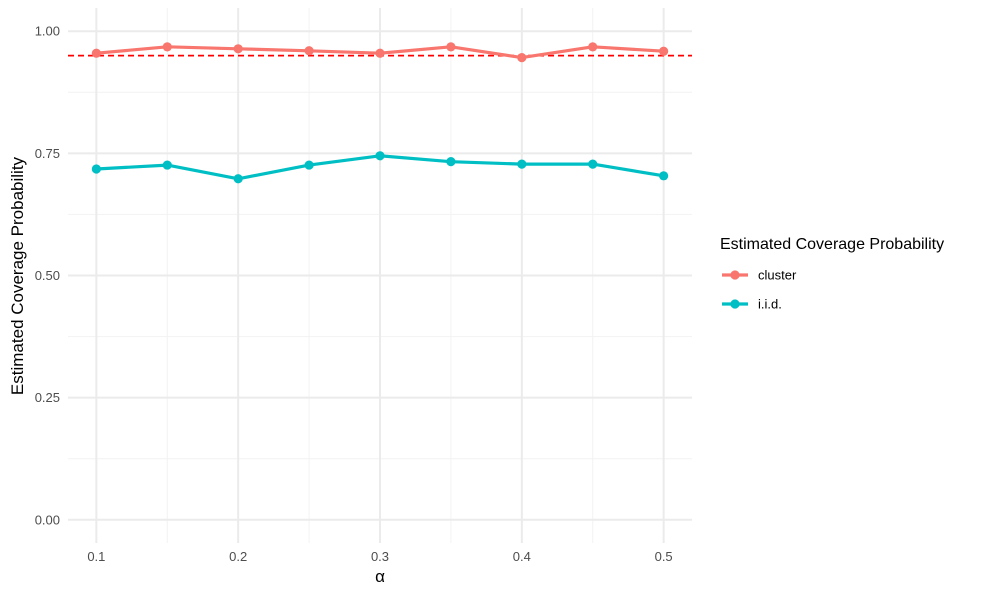 The image size is (997, 593). What do you see at coordinates (752, 304) in the screenshot?
I see `legend-item-i-i-d: i.i.d.` at bounding box center [752, 304].